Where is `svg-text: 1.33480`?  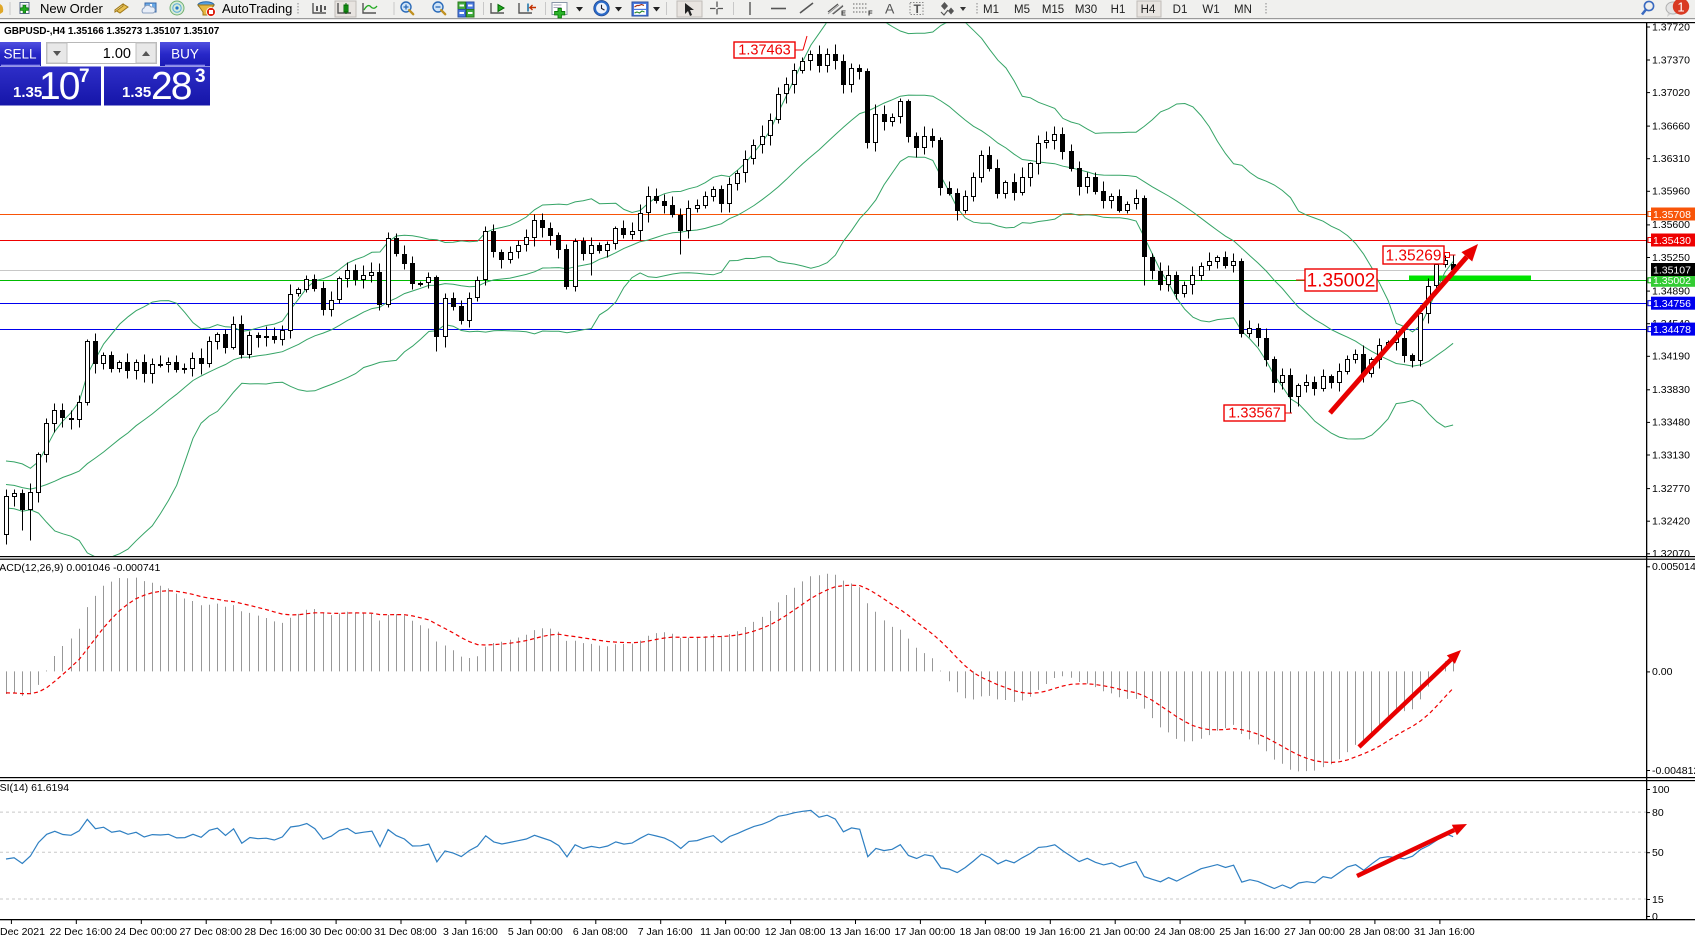 svg-text: 1.33480 is located at coordinates (1671, 423).